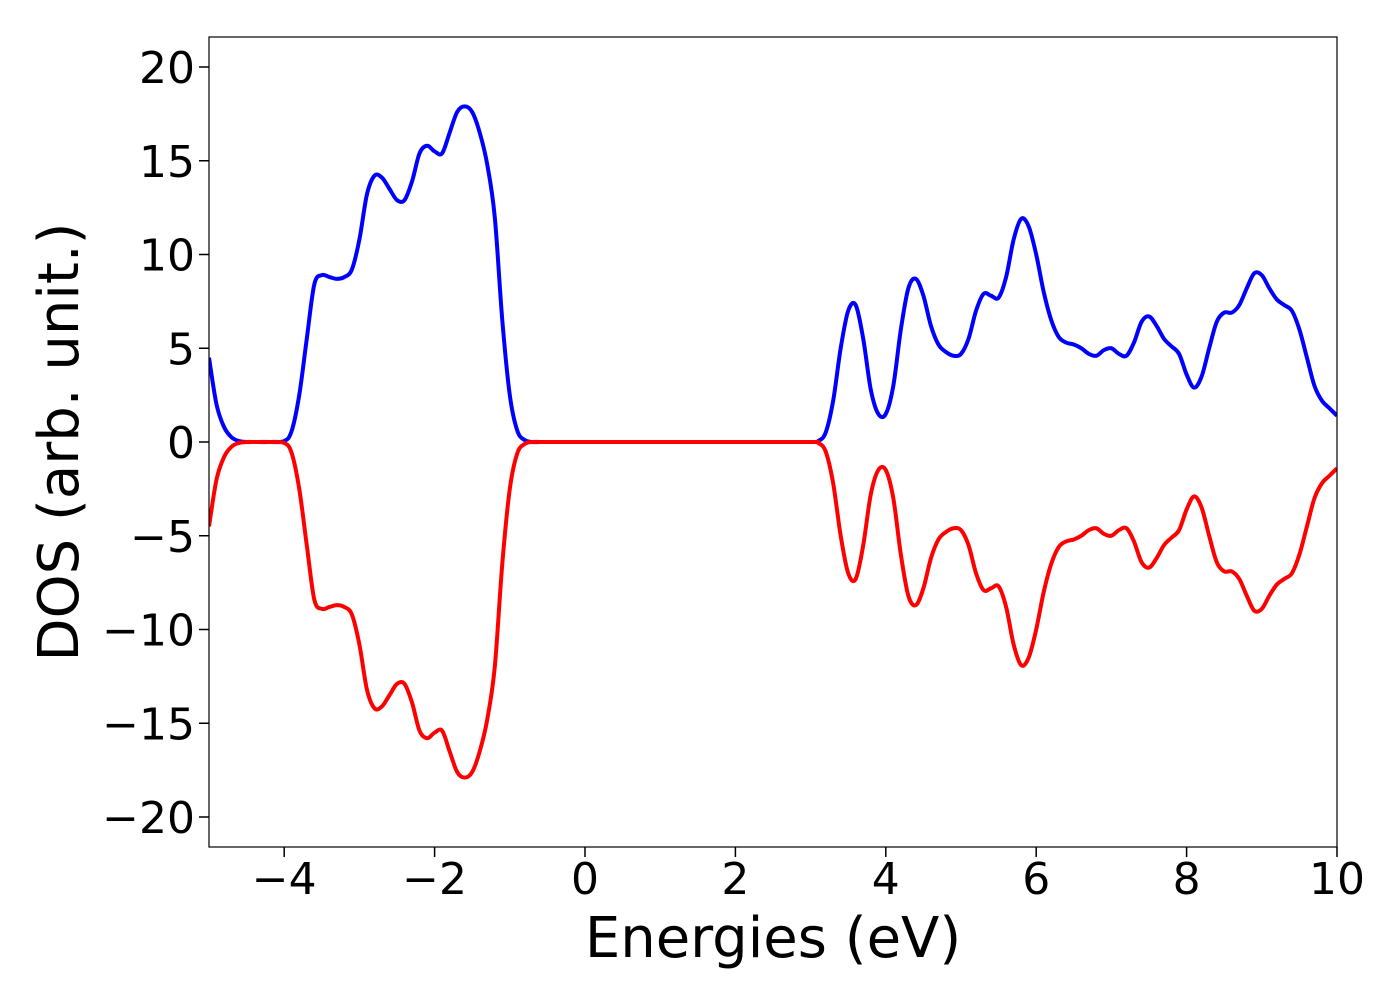 This screenshot has width=1400, height=1000. What do you see at coordinates (434, 879) in the screenshot?
I see `x-tick-label: −2` at bounding box center [434, 879].